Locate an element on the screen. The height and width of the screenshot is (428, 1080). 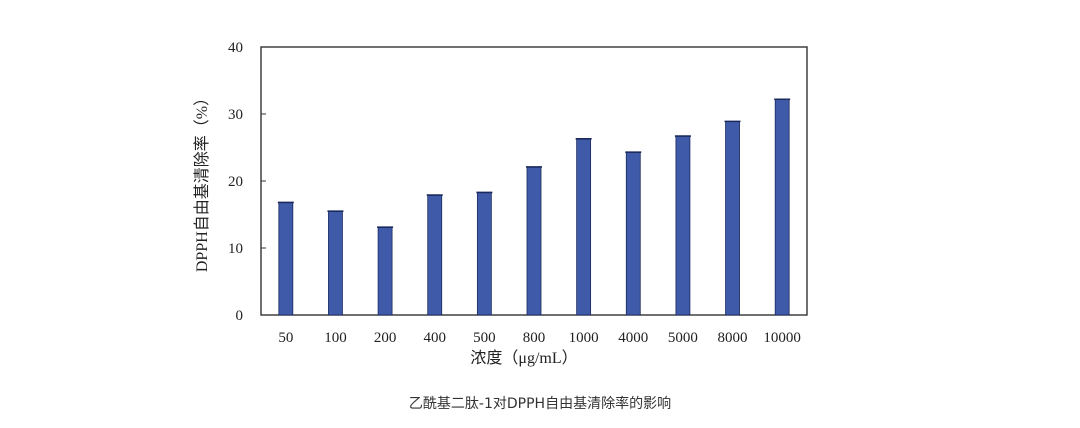
x-tick-label: 800 is located at coordinates (534, 338).